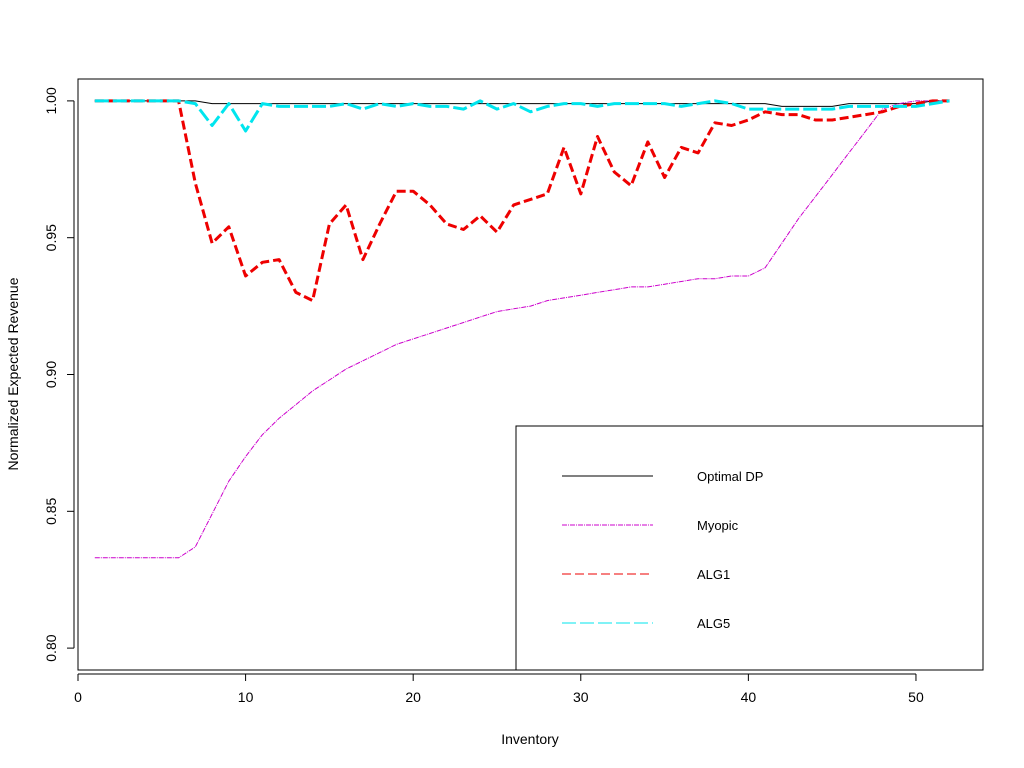 The image size is (1024, 768). Describe the element at coordinates (78, 697) in the screenshot. I see `x-tick-label: 0` at that location.